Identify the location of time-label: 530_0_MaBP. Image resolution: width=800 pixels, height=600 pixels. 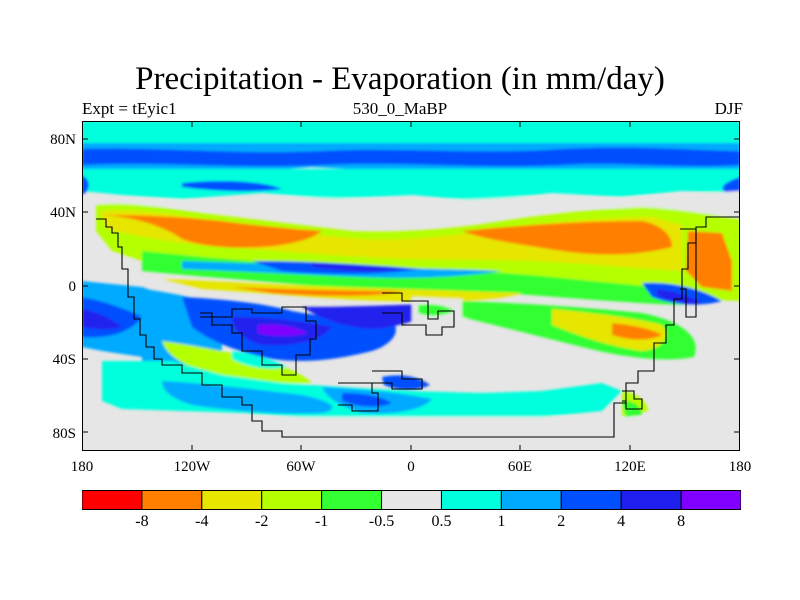
(400, 108).